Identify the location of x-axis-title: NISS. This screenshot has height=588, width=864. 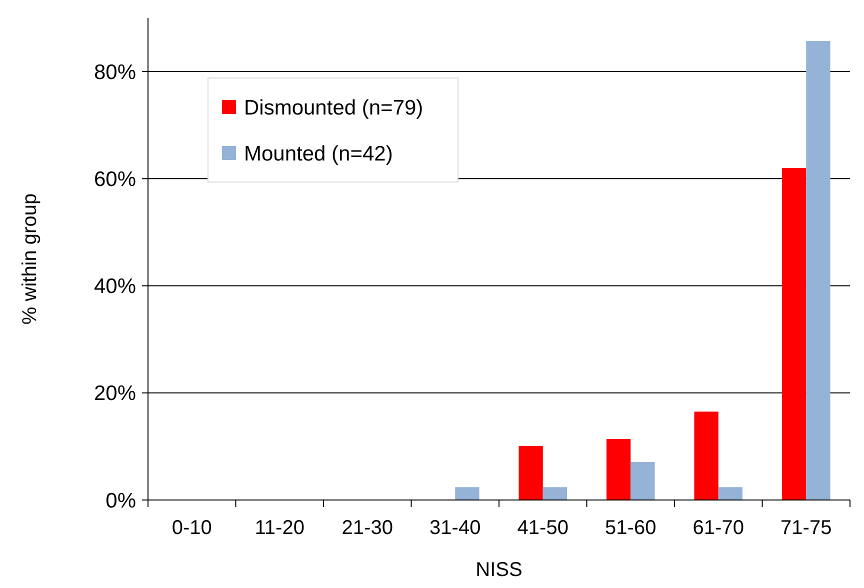
(499, 570).